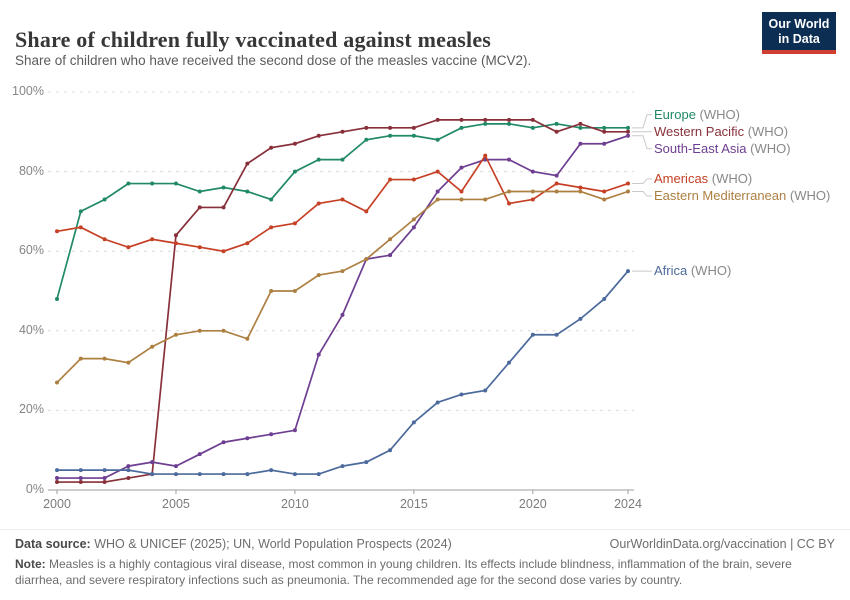 The height and width of the screenshot is (600, 850). I want to click on legend-series-name: South-East Asia, so click(700, 148).